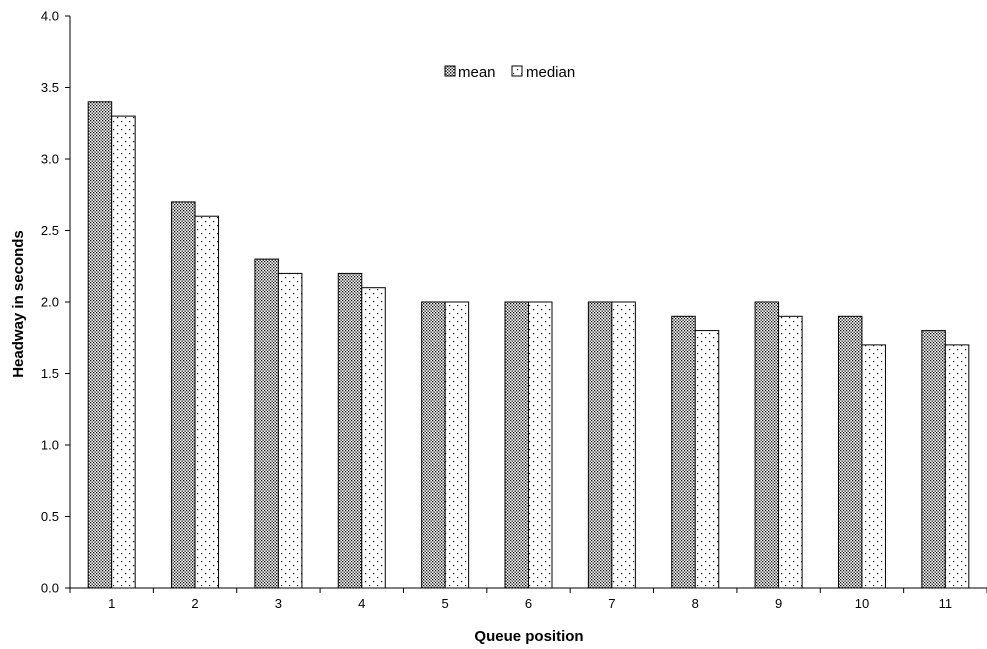 The image size is (987, 649). I want to click on y-tick-label: 2.0, so click(50, 302).